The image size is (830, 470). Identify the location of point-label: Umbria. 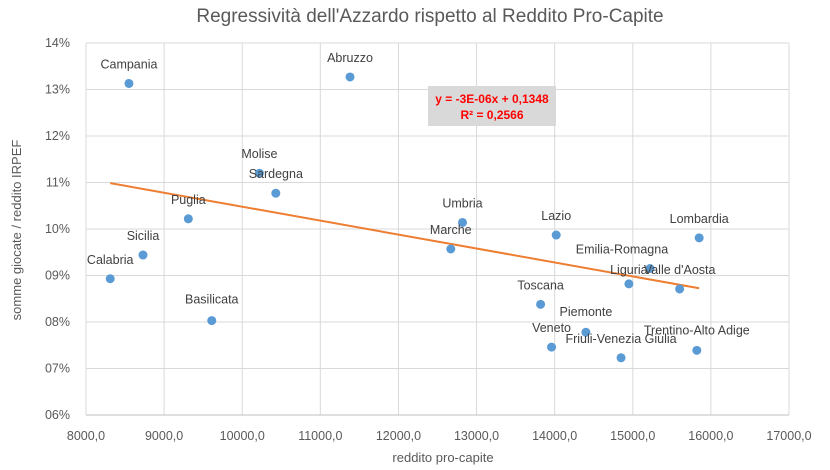
(462, 203).